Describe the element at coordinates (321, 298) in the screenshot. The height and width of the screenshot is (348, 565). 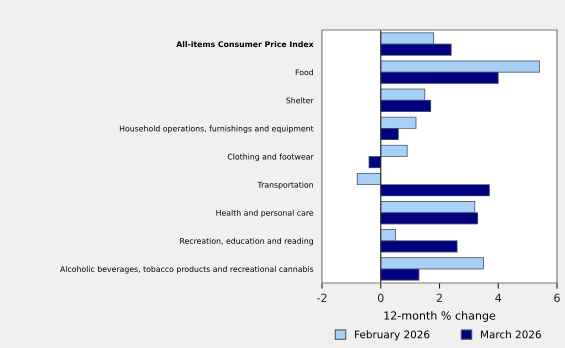
I see `x-tick-label: -2` at that location.